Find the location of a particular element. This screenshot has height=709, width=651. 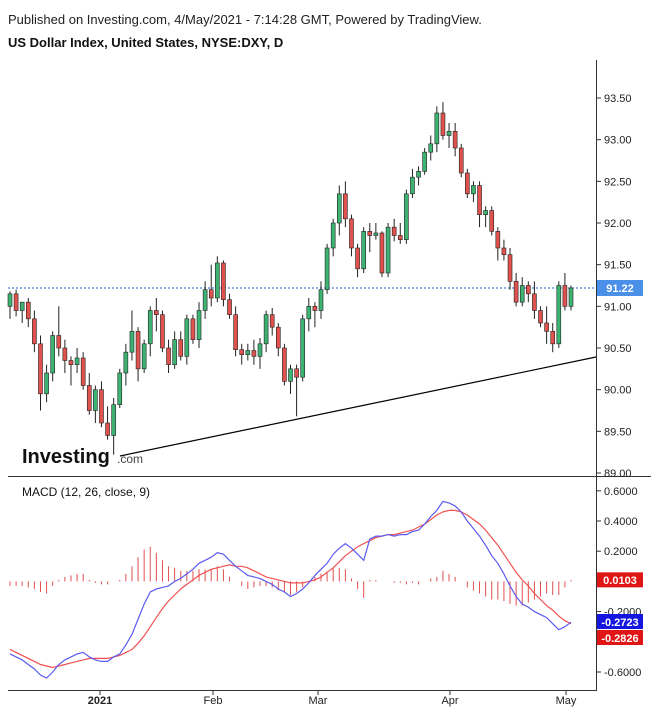

price-tick-label: 92.00 is located at coordinates (618, 224).